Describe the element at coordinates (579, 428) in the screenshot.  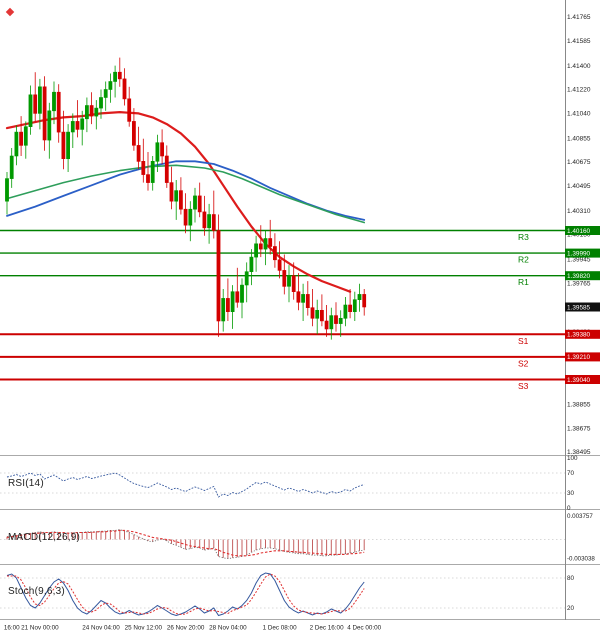
I see `y-axis-label: 1.38675` at that location.